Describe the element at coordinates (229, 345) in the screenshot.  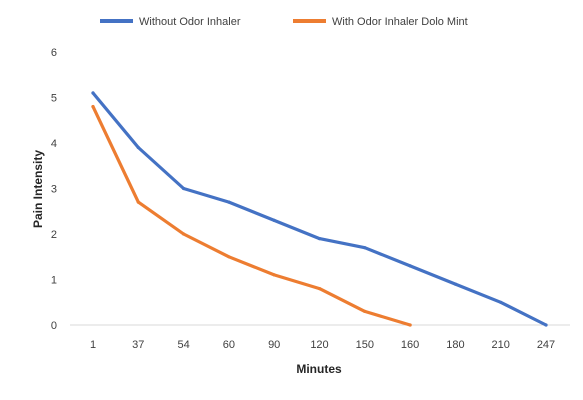
I see `x-tick-label: 60` at that location.